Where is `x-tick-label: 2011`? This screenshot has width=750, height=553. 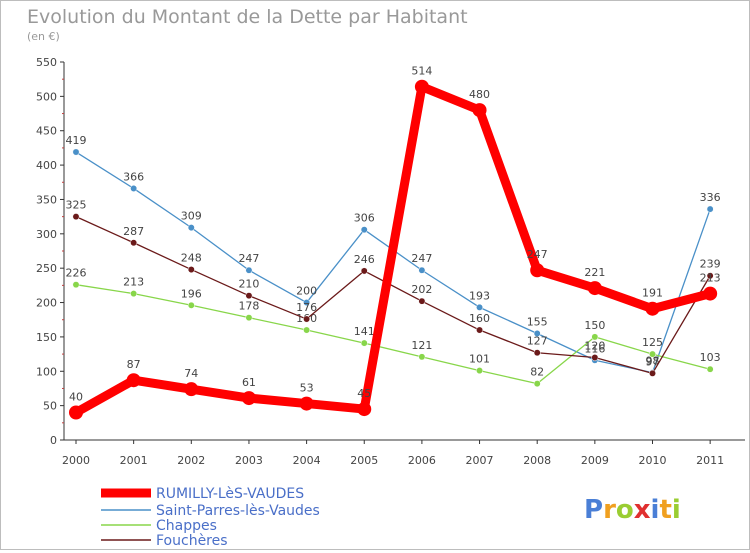
x-tick-label: 2011 is located at coordinates (710, 460).